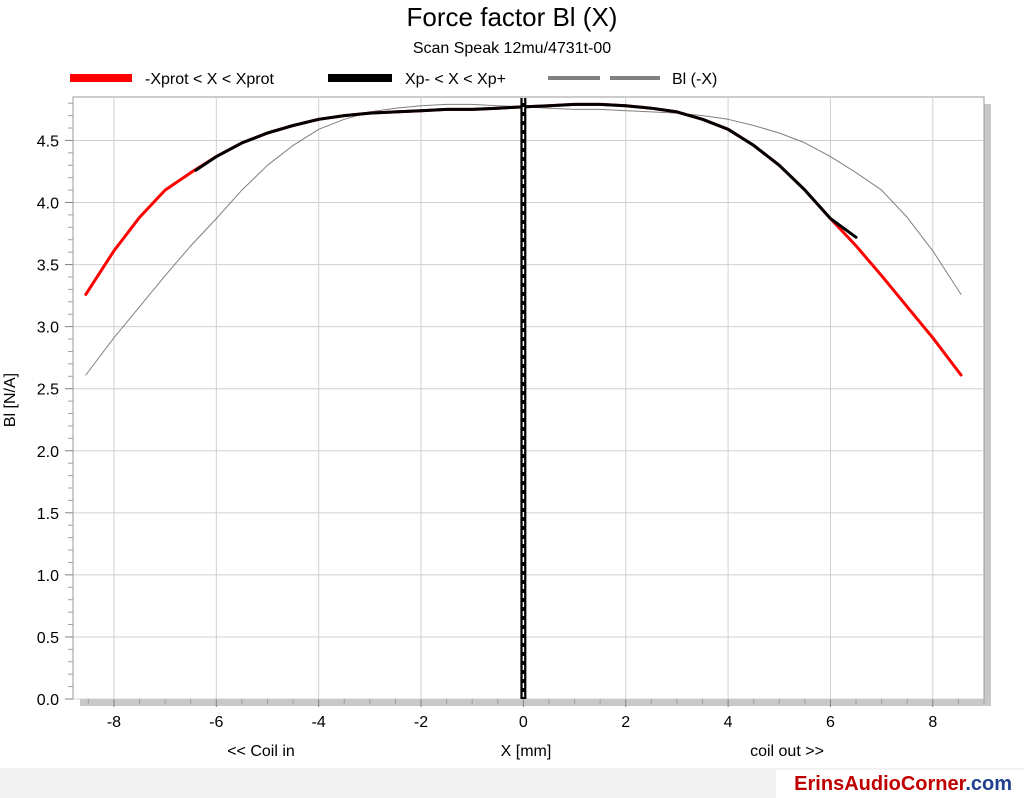 The width and height of the screenshot is (1024, 798). What do you see at coordinates (48, 204) in the screenshot?
I see `y-tick-label: 4.0` at bounding box center [48, 204].